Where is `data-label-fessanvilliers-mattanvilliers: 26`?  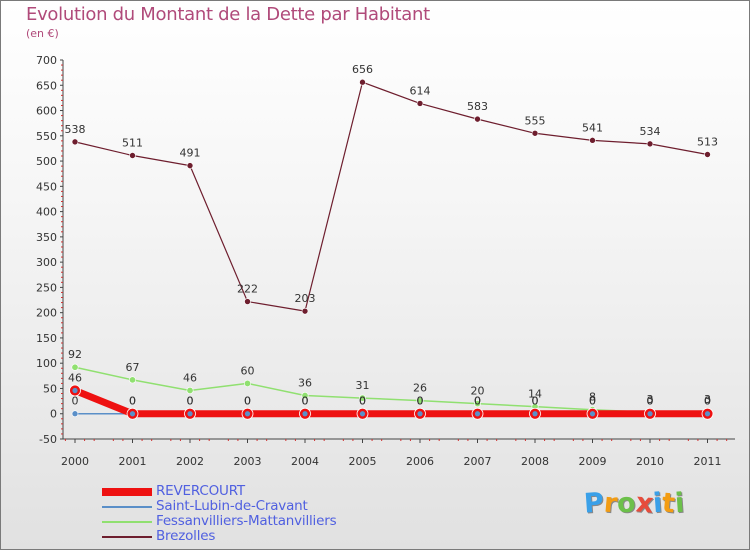 data-label-fessanvilliers-mattanvilliers: 26 is located at coordinates (420, 388).